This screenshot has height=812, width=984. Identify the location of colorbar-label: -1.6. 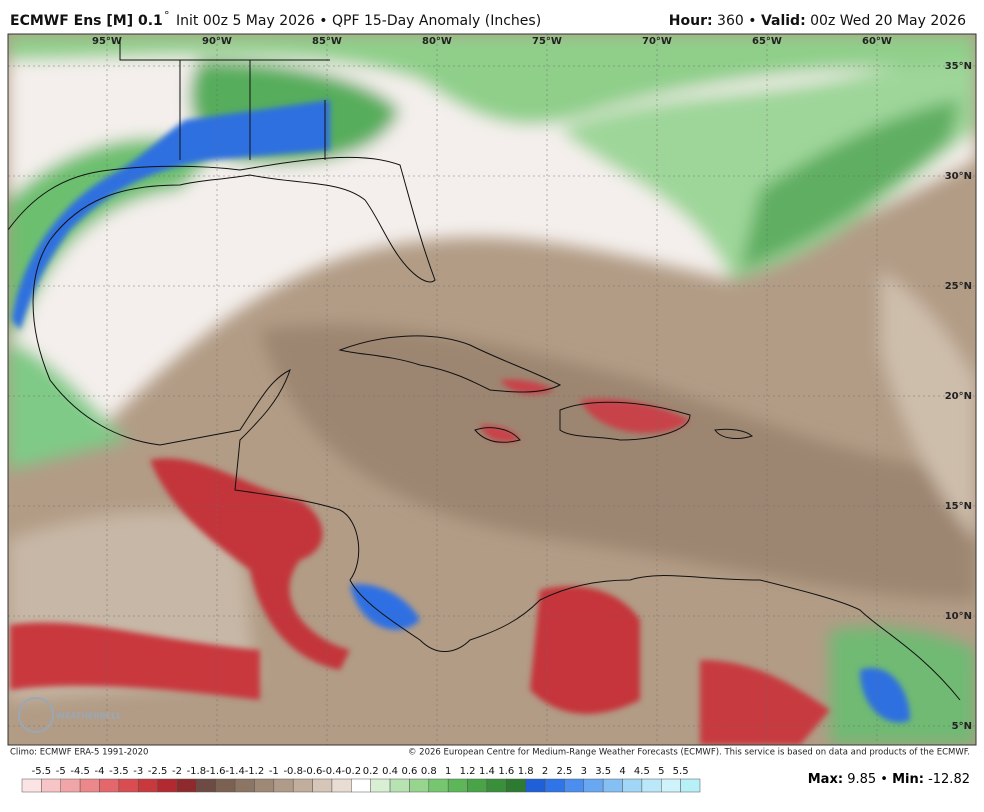
(216, 771).